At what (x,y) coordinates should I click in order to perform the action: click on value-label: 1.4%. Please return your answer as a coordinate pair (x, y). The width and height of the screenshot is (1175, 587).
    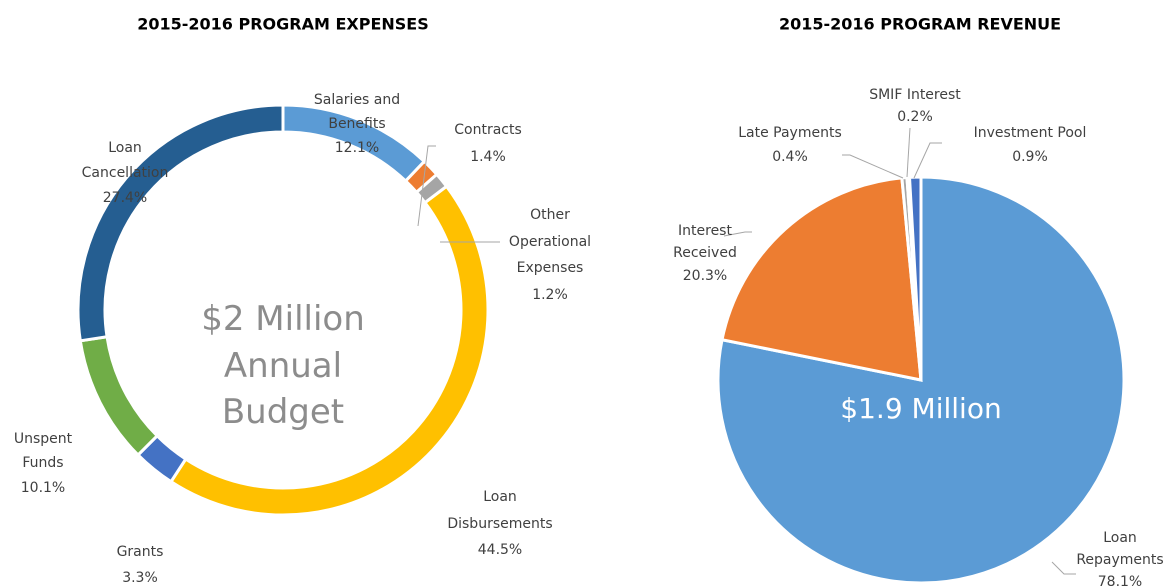
    Looking at the image, I should click on (488, 157).